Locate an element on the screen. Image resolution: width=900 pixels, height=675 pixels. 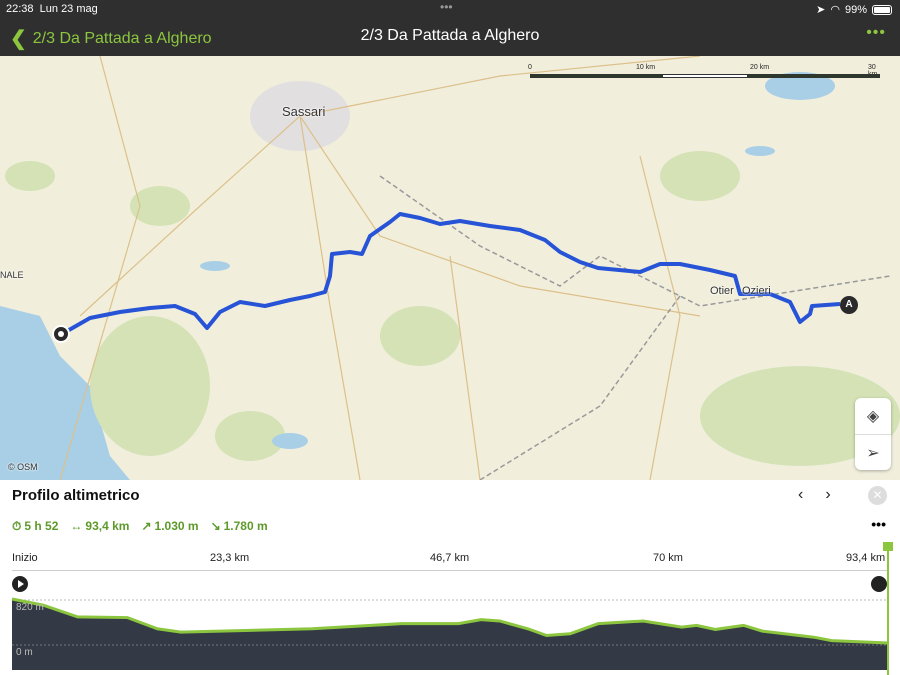
battery-percent: 99% is located at coordinates (855, 9).